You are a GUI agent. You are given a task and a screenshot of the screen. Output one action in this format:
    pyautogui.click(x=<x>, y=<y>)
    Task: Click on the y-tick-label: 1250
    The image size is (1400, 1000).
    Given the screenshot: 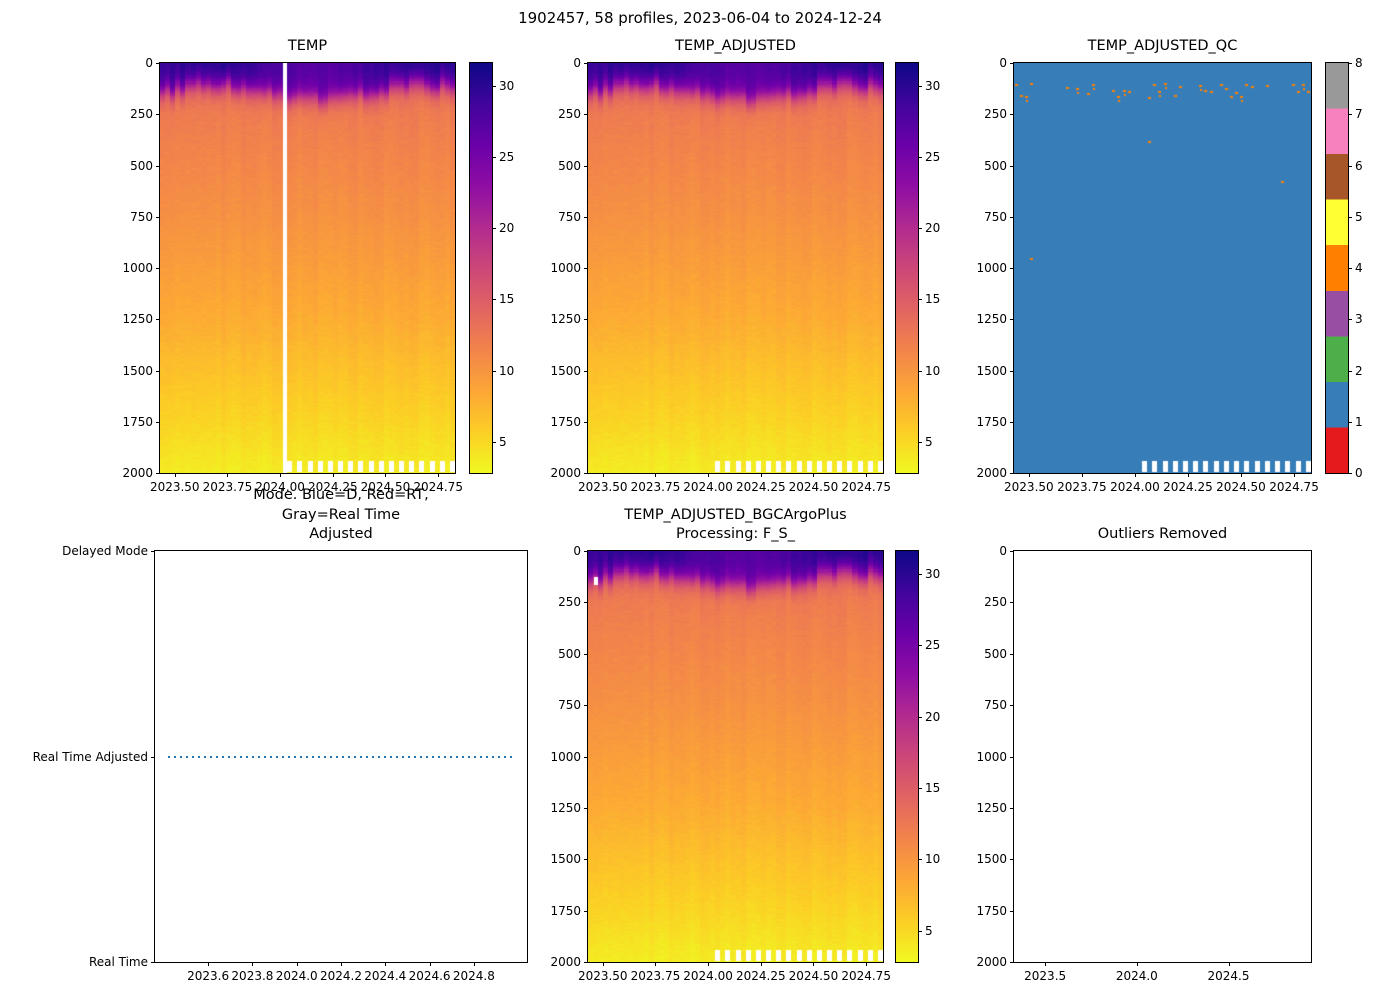 What is the action you would take?
    pyautogui.click(x=991, y=807)
    